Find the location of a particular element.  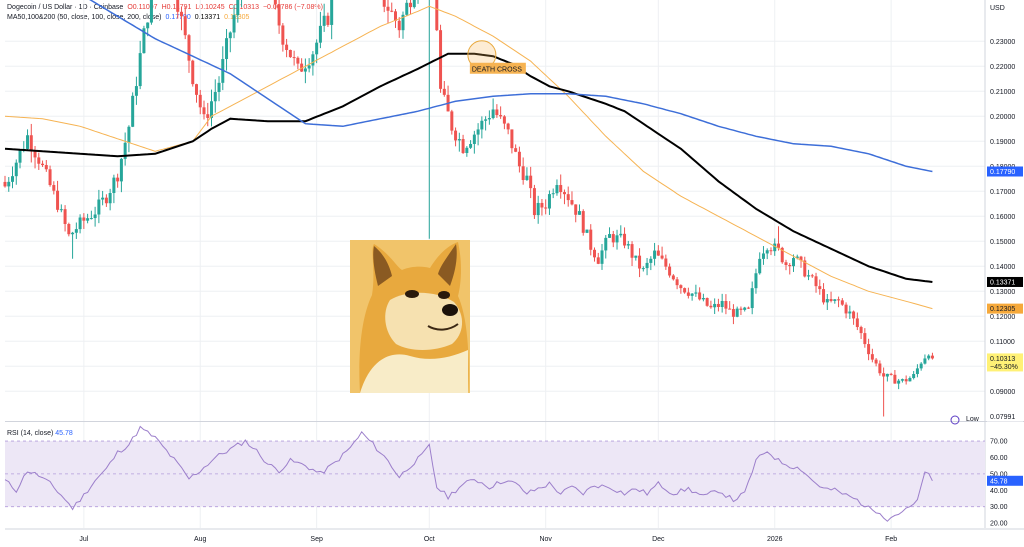

death-cross-label: DEATH CROSS is located at coordinates (497, 69).